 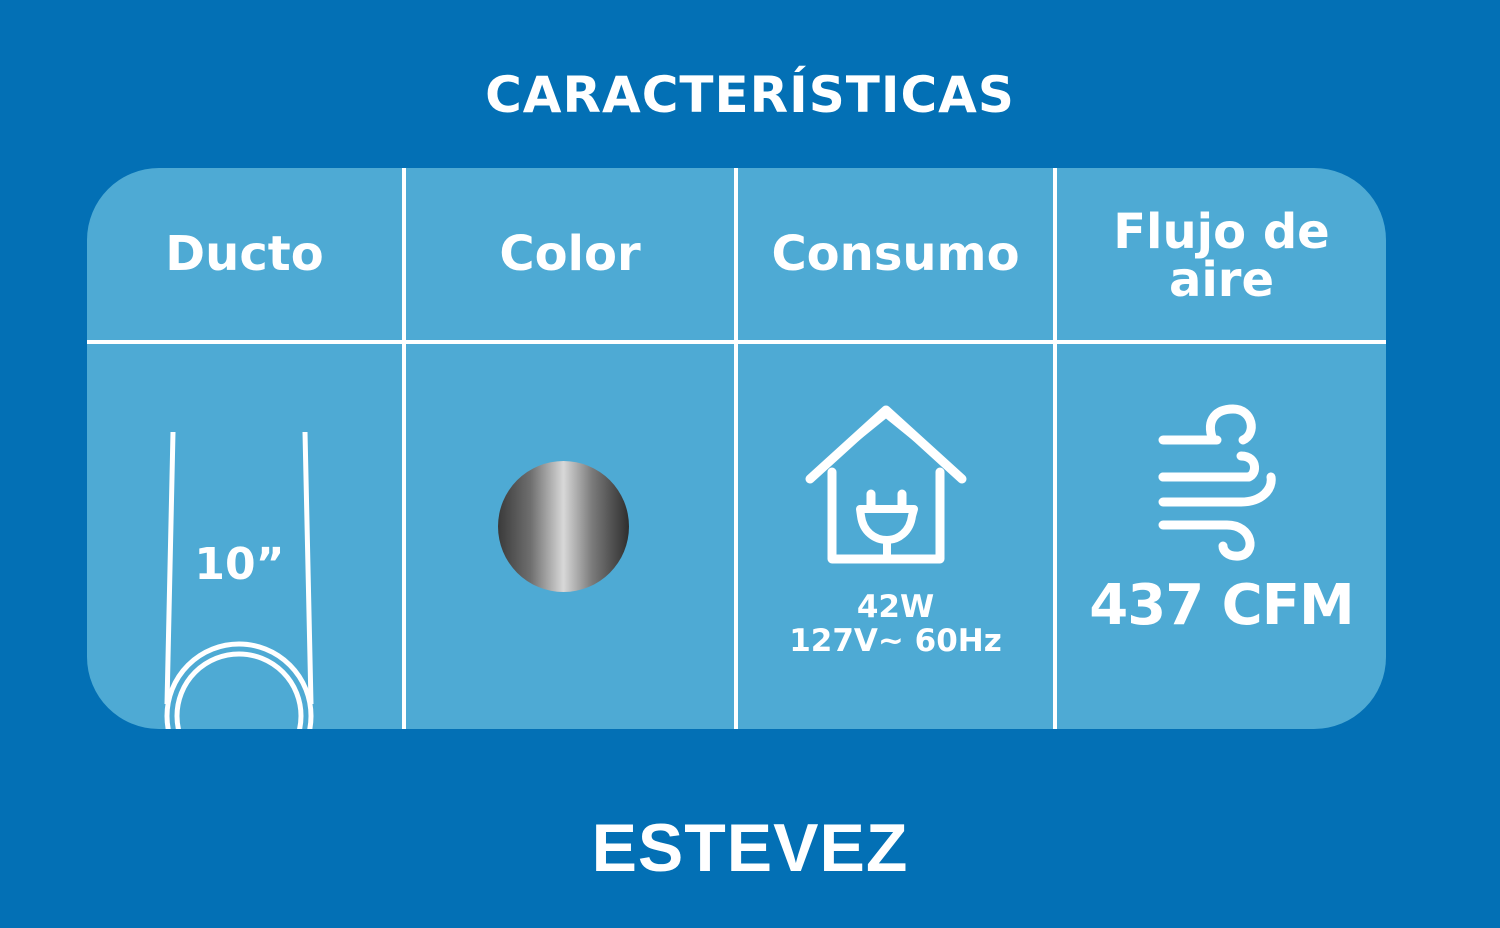 I want to click on cell-ducto: 10”, so click(x=244, y=536).